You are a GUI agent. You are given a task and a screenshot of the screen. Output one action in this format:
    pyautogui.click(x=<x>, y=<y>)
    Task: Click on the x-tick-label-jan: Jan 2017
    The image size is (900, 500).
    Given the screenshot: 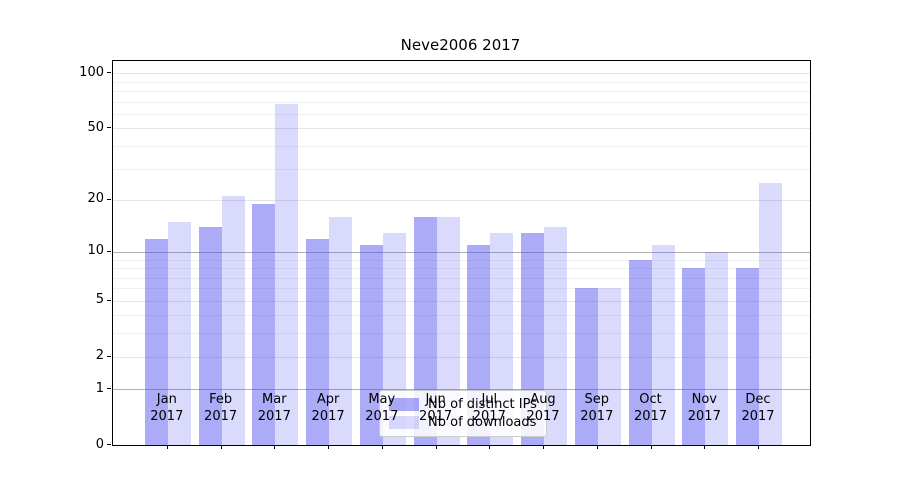 What is the action you would take?
    pyautogui.click(x=167, y=408)
    